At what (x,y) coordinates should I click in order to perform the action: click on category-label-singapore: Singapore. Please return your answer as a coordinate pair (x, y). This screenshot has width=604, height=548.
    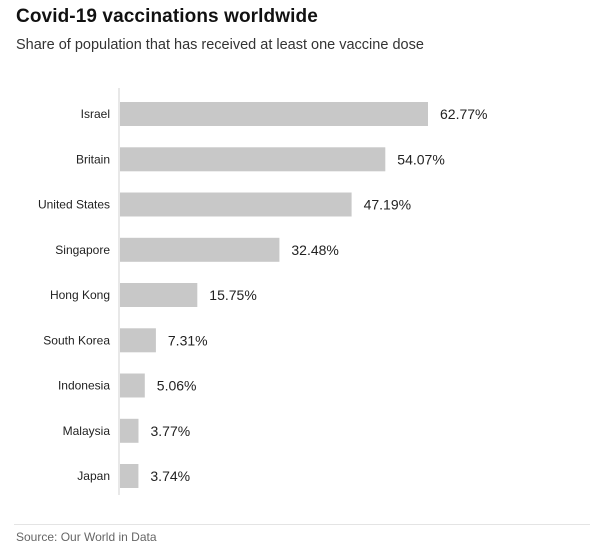
    Looking at the image, I should click on (82, 250).